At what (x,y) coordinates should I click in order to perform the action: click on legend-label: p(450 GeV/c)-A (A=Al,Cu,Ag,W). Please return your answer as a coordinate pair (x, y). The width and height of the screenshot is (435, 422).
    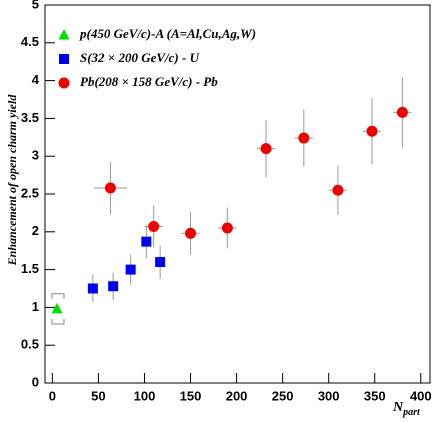
    Looking at the image, I should click on (167, 33).